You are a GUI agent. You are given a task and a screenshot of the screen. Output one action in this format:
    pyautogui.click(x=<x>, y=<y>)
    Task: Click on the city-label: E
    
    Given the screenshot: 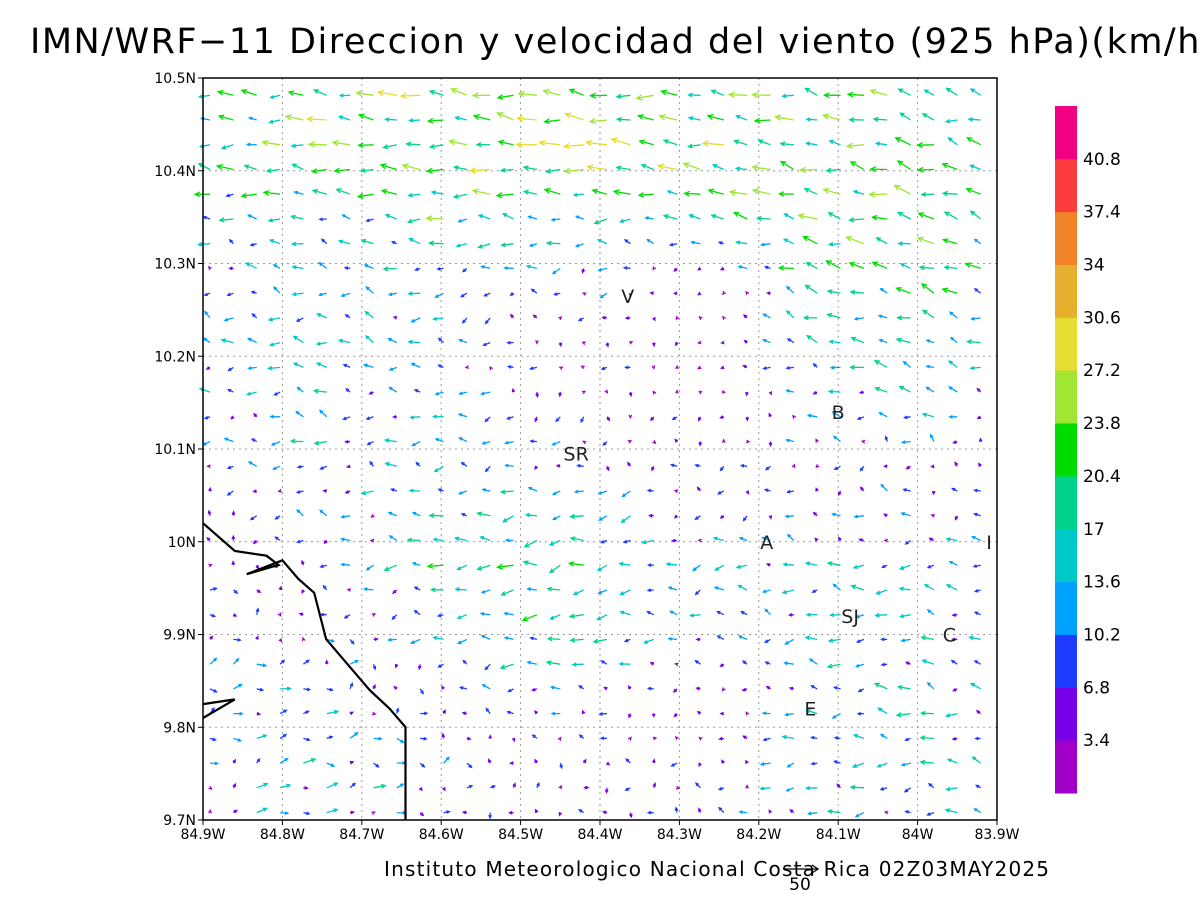 What is the action you would take?
    pyautogui.click(x=810, y=710)
    